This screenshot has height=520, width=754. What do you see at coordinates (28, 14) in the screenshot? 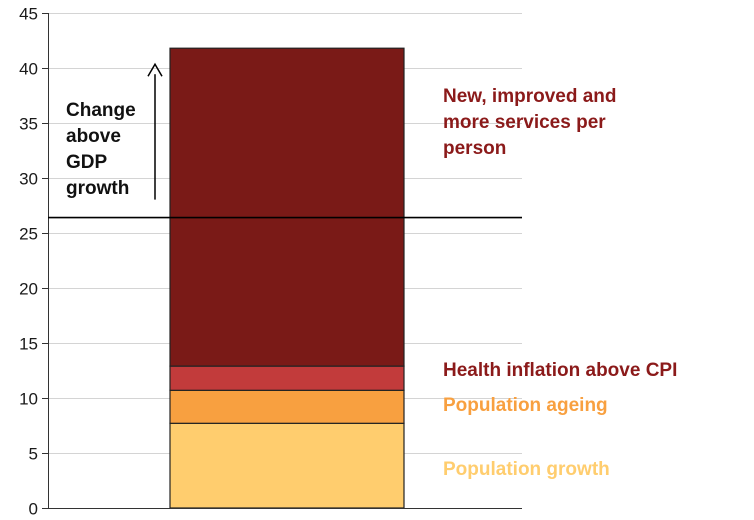
I see `y-tick-label: 45` at bounding box center [28, 14].